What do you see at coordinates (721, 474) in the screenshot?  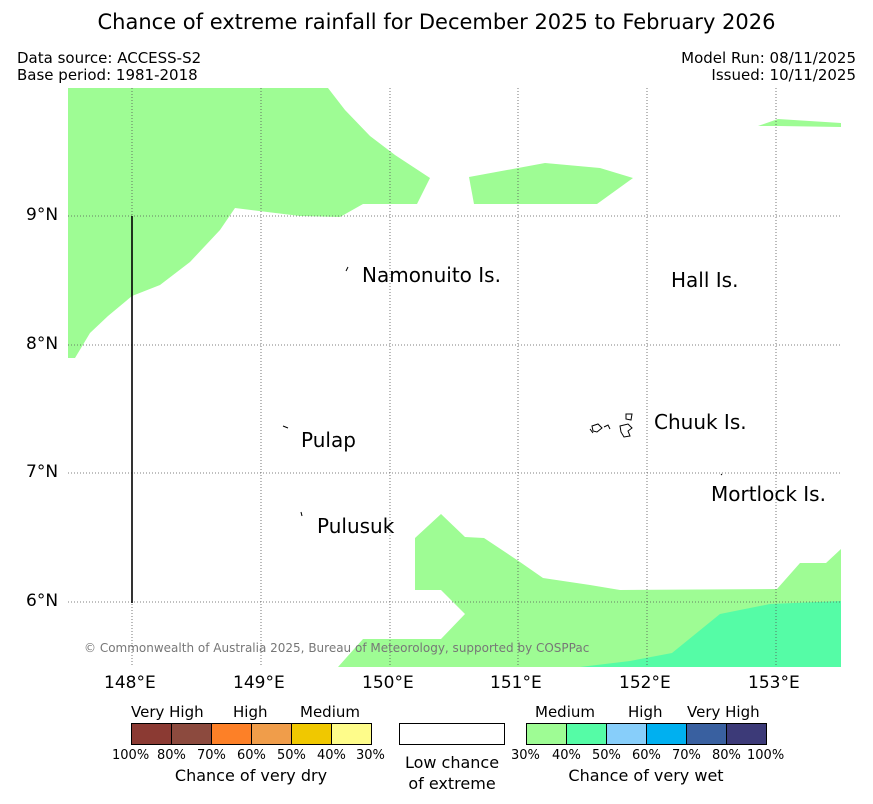 I see `island-mortlock` at bounding box center [721, 474].